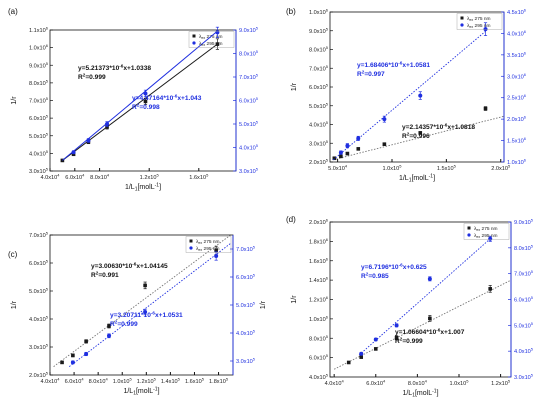 The width and height of the screenshot is (550, 412). I want to click on panel-label: (c), so click(13, 254).